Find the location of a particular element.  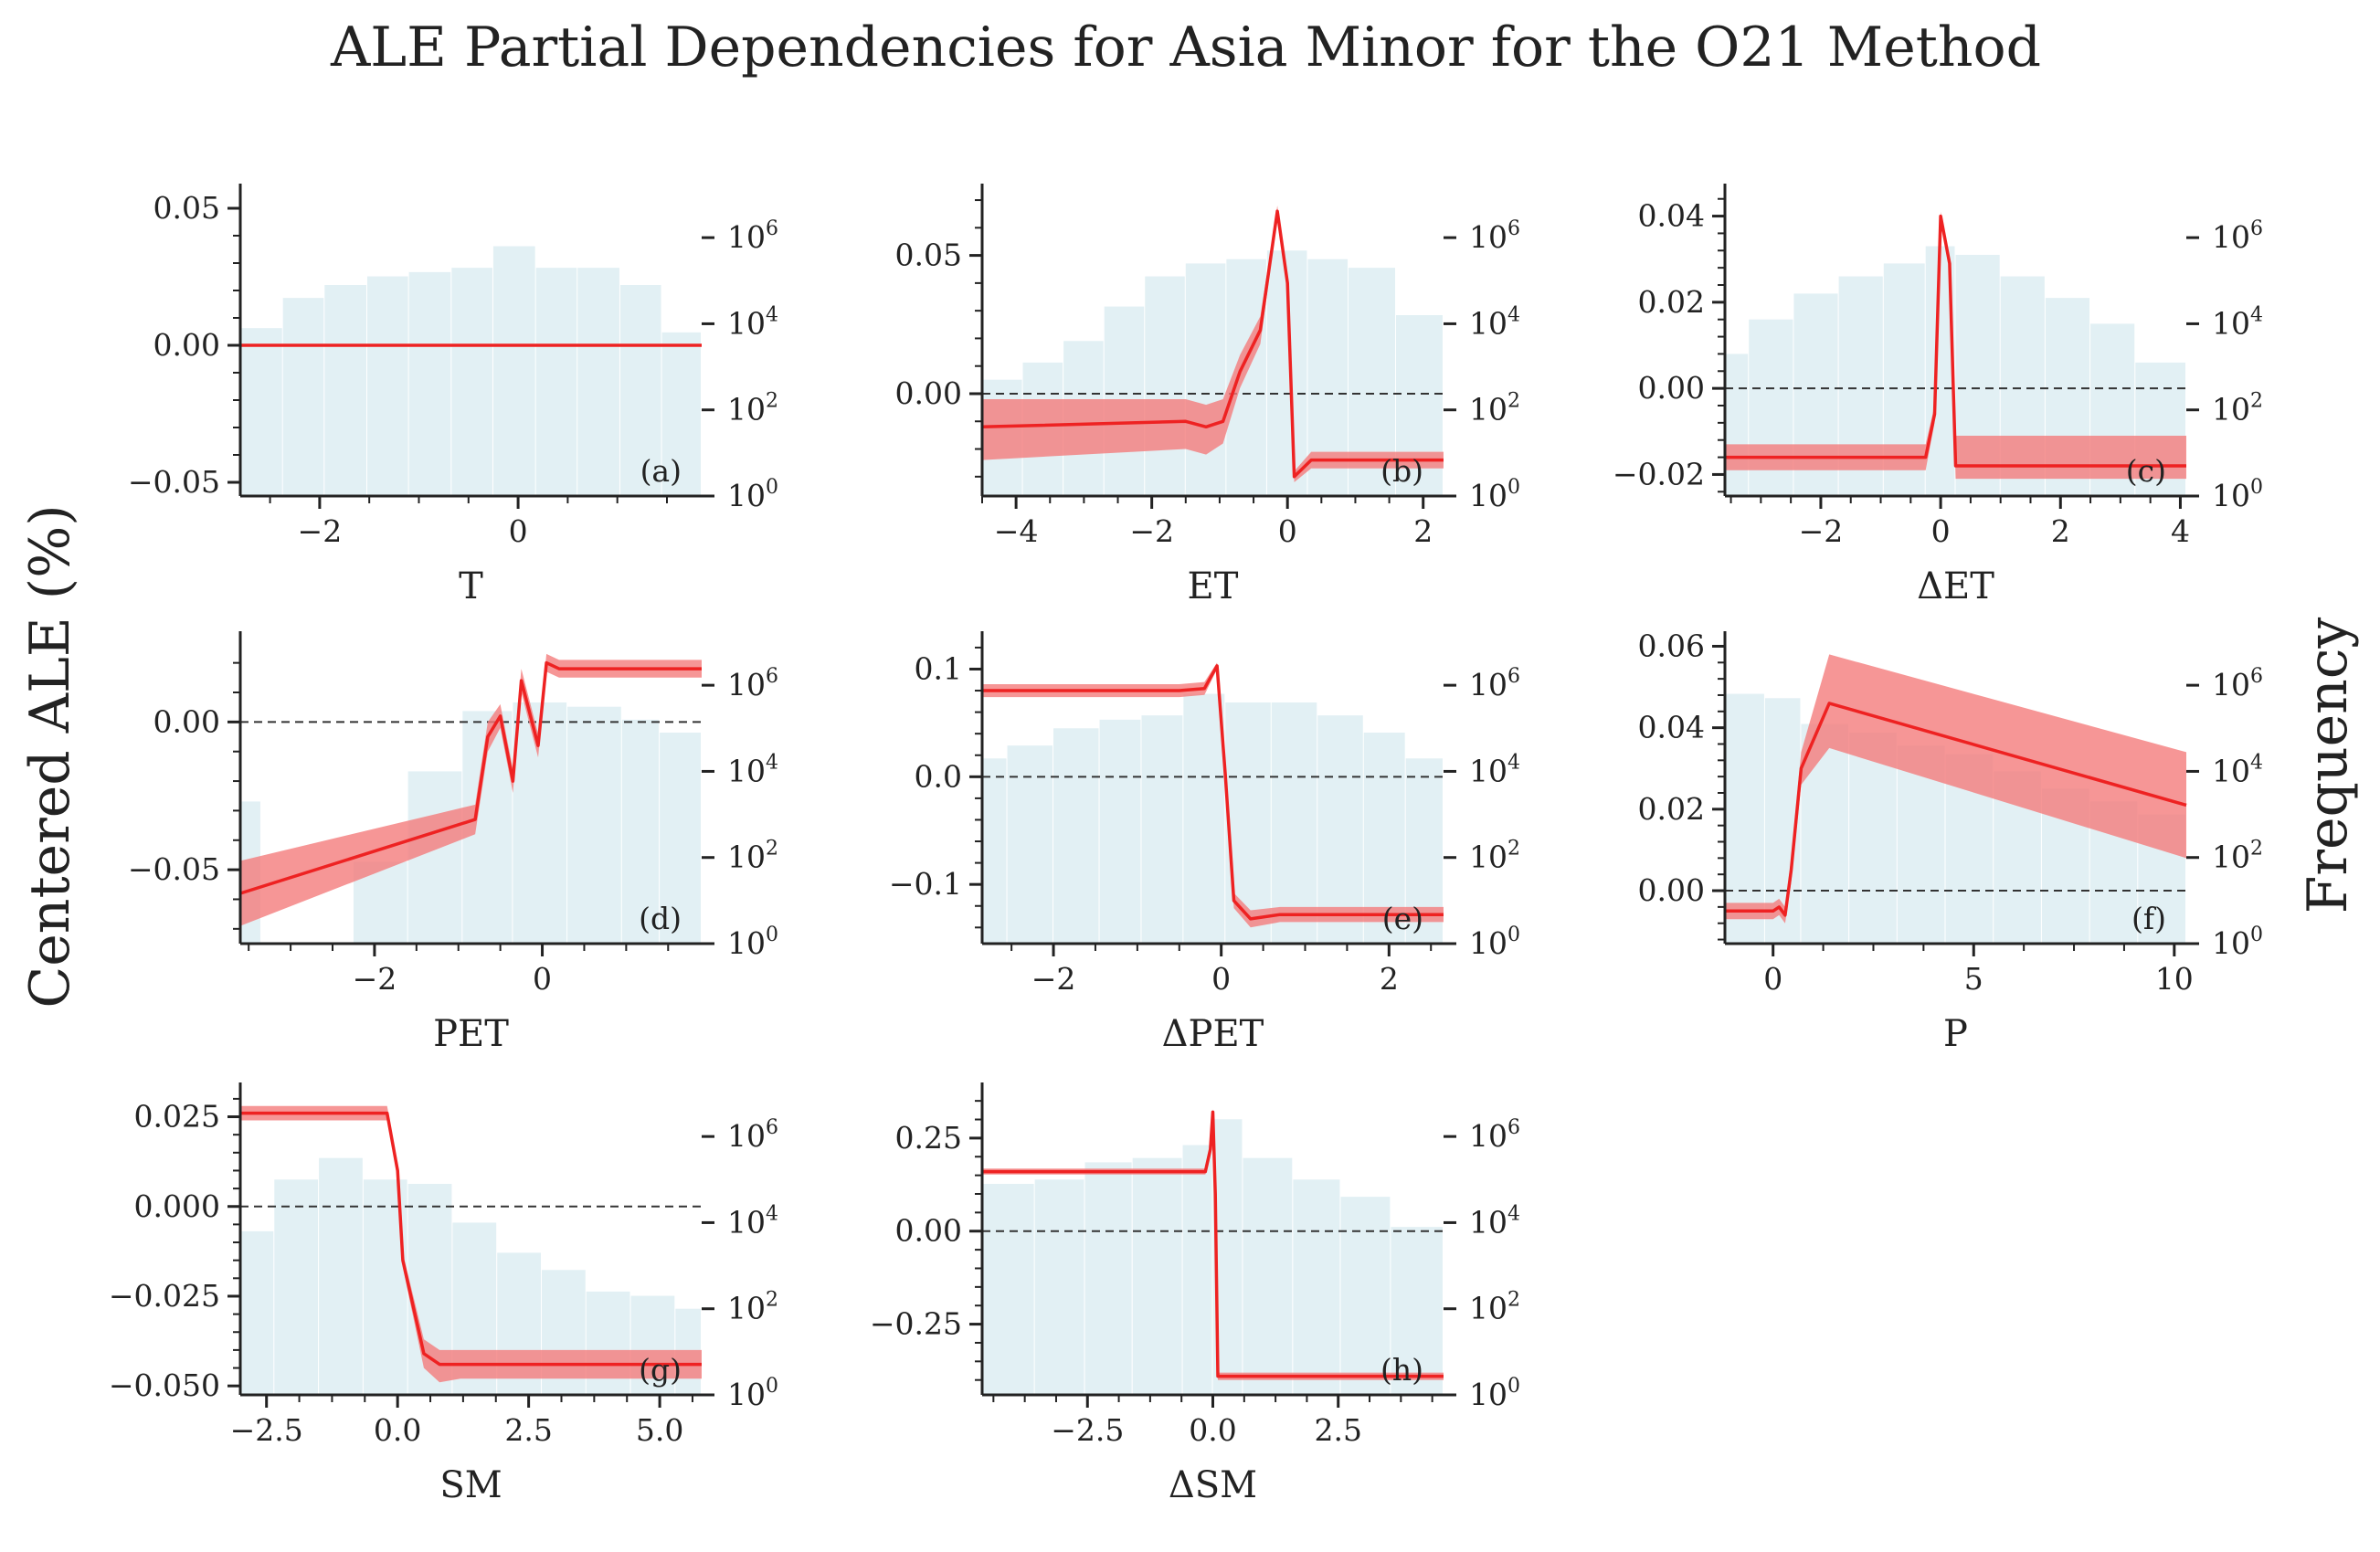

subplot-b: 0.00 0.05 −4 −2 0 2 100 10² 10⁴ 10⁶ ET (b) is located at coordinates (1208, 396).